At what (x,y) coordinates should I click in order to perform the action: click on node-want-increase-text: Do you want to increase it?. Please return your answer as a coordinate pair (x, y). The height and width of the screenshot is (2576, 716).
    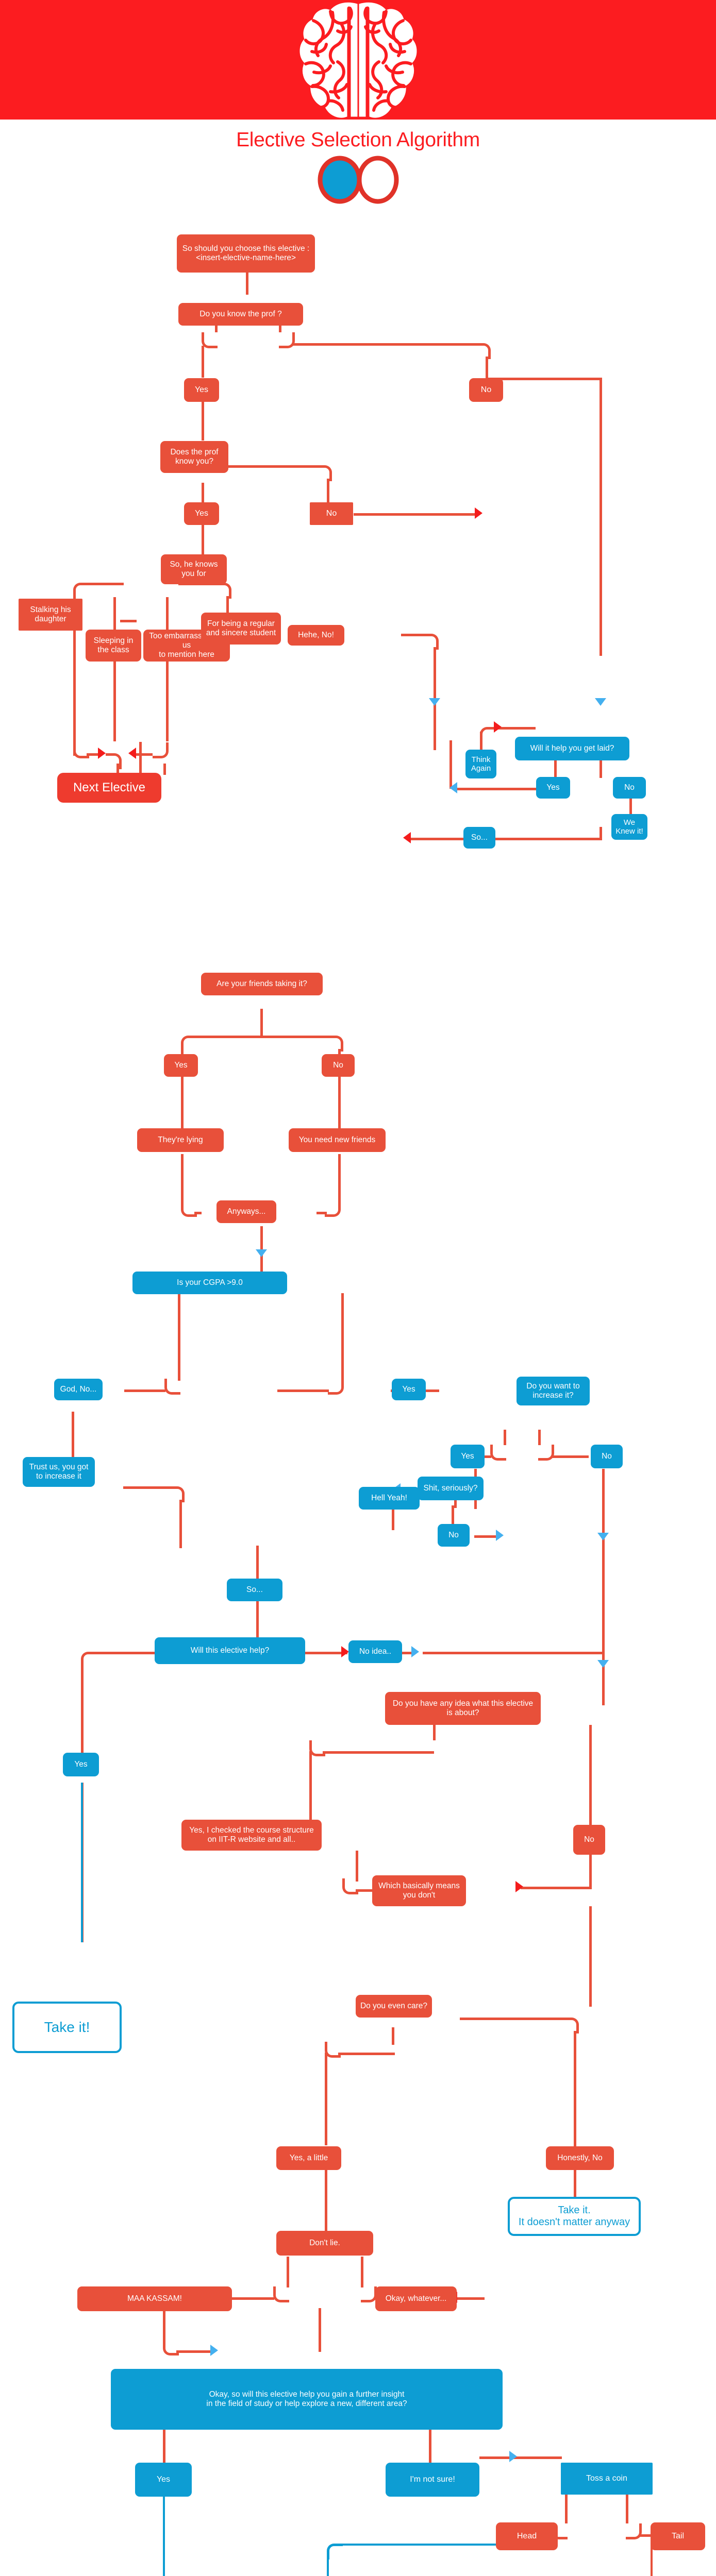
    Looking at the image, I should click on (552, 1391).